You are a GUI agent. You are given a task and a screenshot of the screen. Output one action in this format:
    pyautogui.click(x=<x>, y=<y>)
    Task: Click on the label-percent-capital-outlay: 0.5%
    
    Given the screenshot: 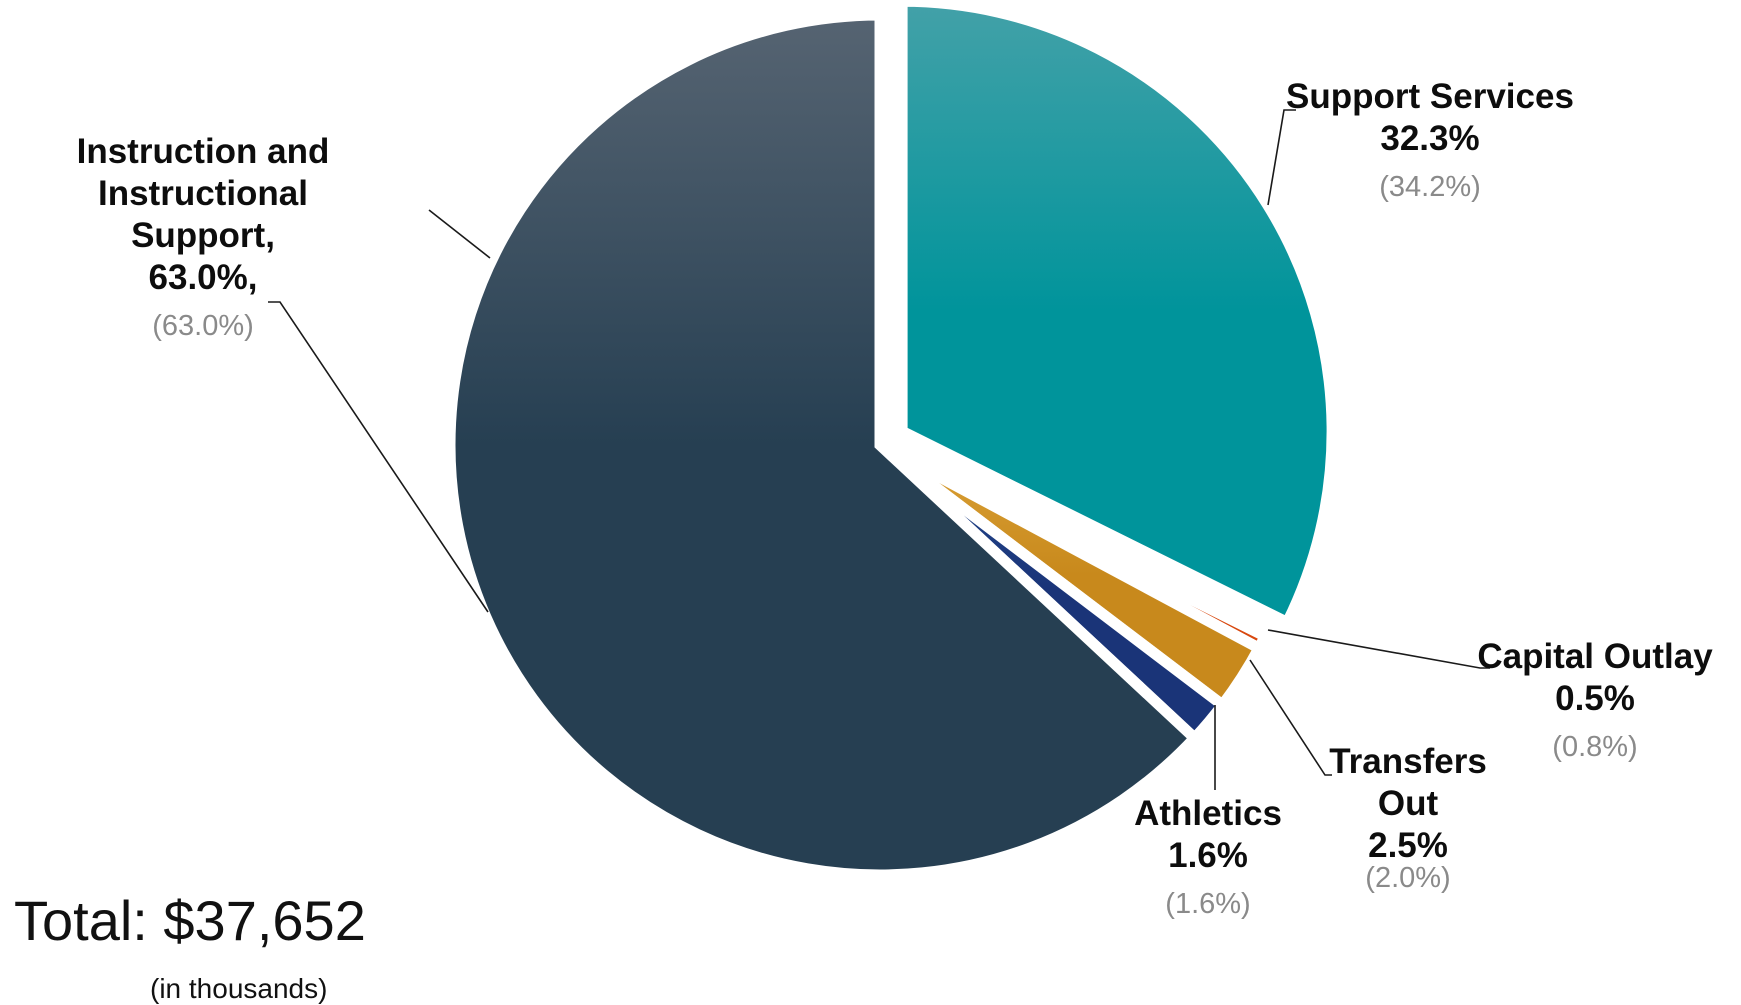 What is the action you would take?
    pyautogui.click(x=1595, y=698)
    